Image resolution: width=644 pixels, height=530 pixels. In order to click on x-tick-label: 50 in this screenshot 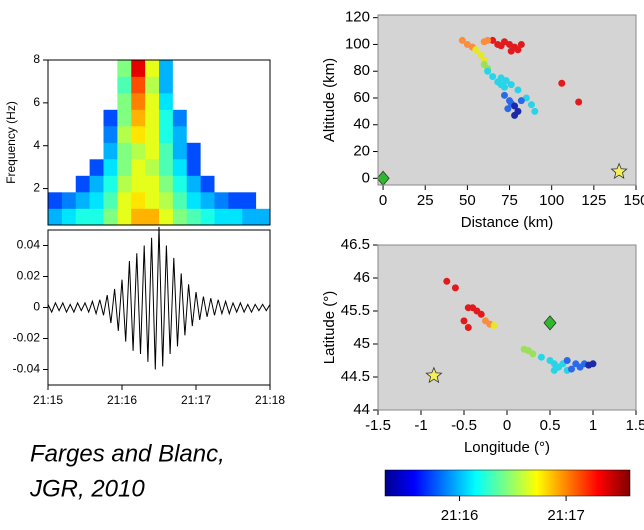, I will do `click(467, 200)`.